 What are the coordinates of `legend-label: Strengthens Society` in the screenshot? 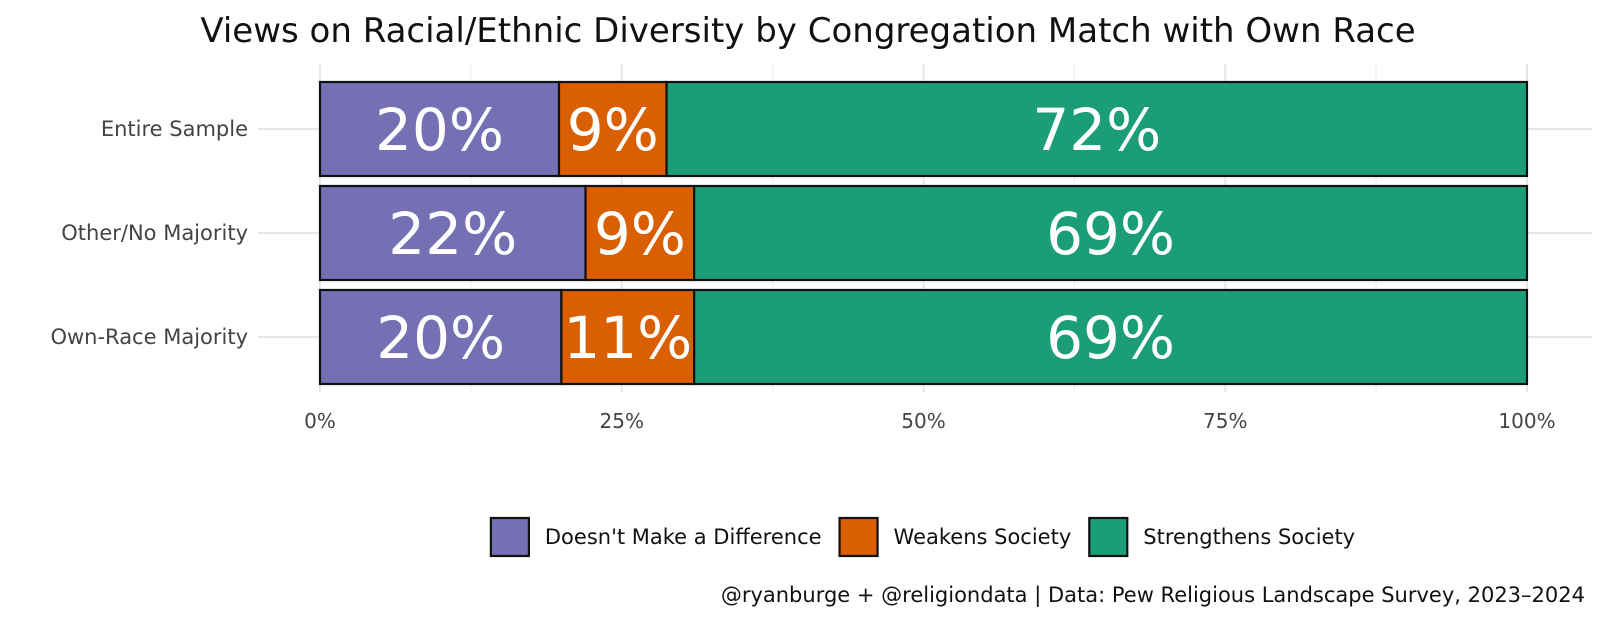 It's located at (1249, 537).